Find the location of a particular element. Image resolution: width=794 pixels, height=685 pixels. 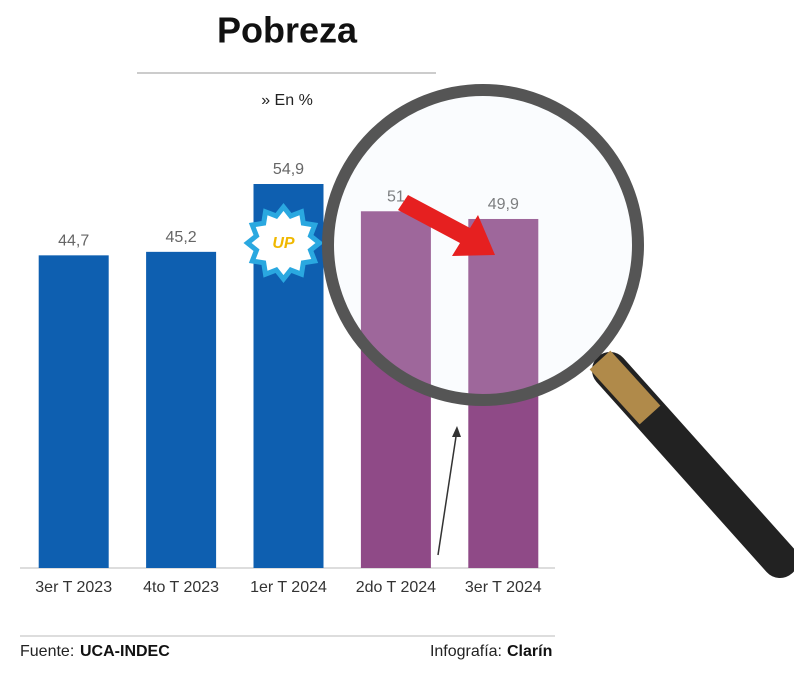

x-tick-label: 3er T 2024 is located at coordinates (503, 587).